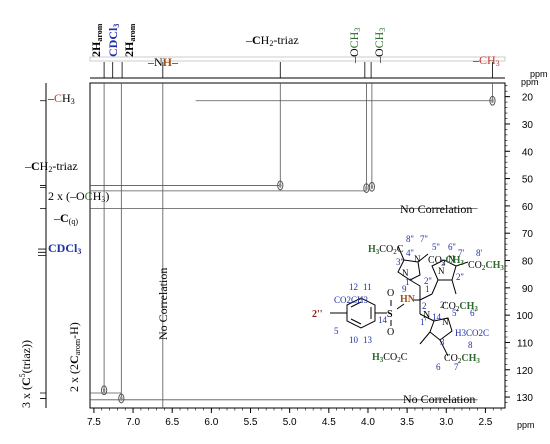 This screenshot has height=444, width=550. I want to click on svg-text: 8, so click(470, 345).